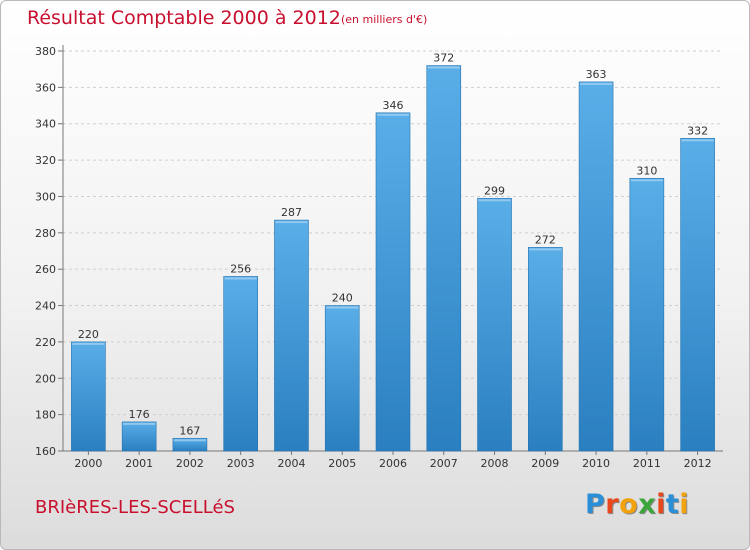 This screenshot has width=750, height=550. What do you see at coordinates (45, 87) in the screenshot?
I see `y-tick-label: 360` at bounding box center [45, 87].